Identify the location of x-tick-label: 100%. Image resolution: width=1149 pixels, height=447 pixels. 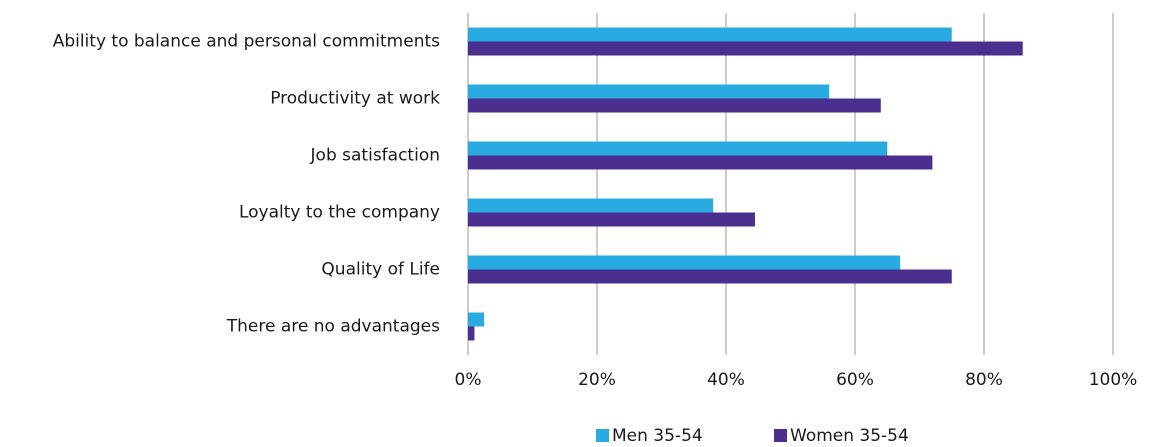
(1113, 380).